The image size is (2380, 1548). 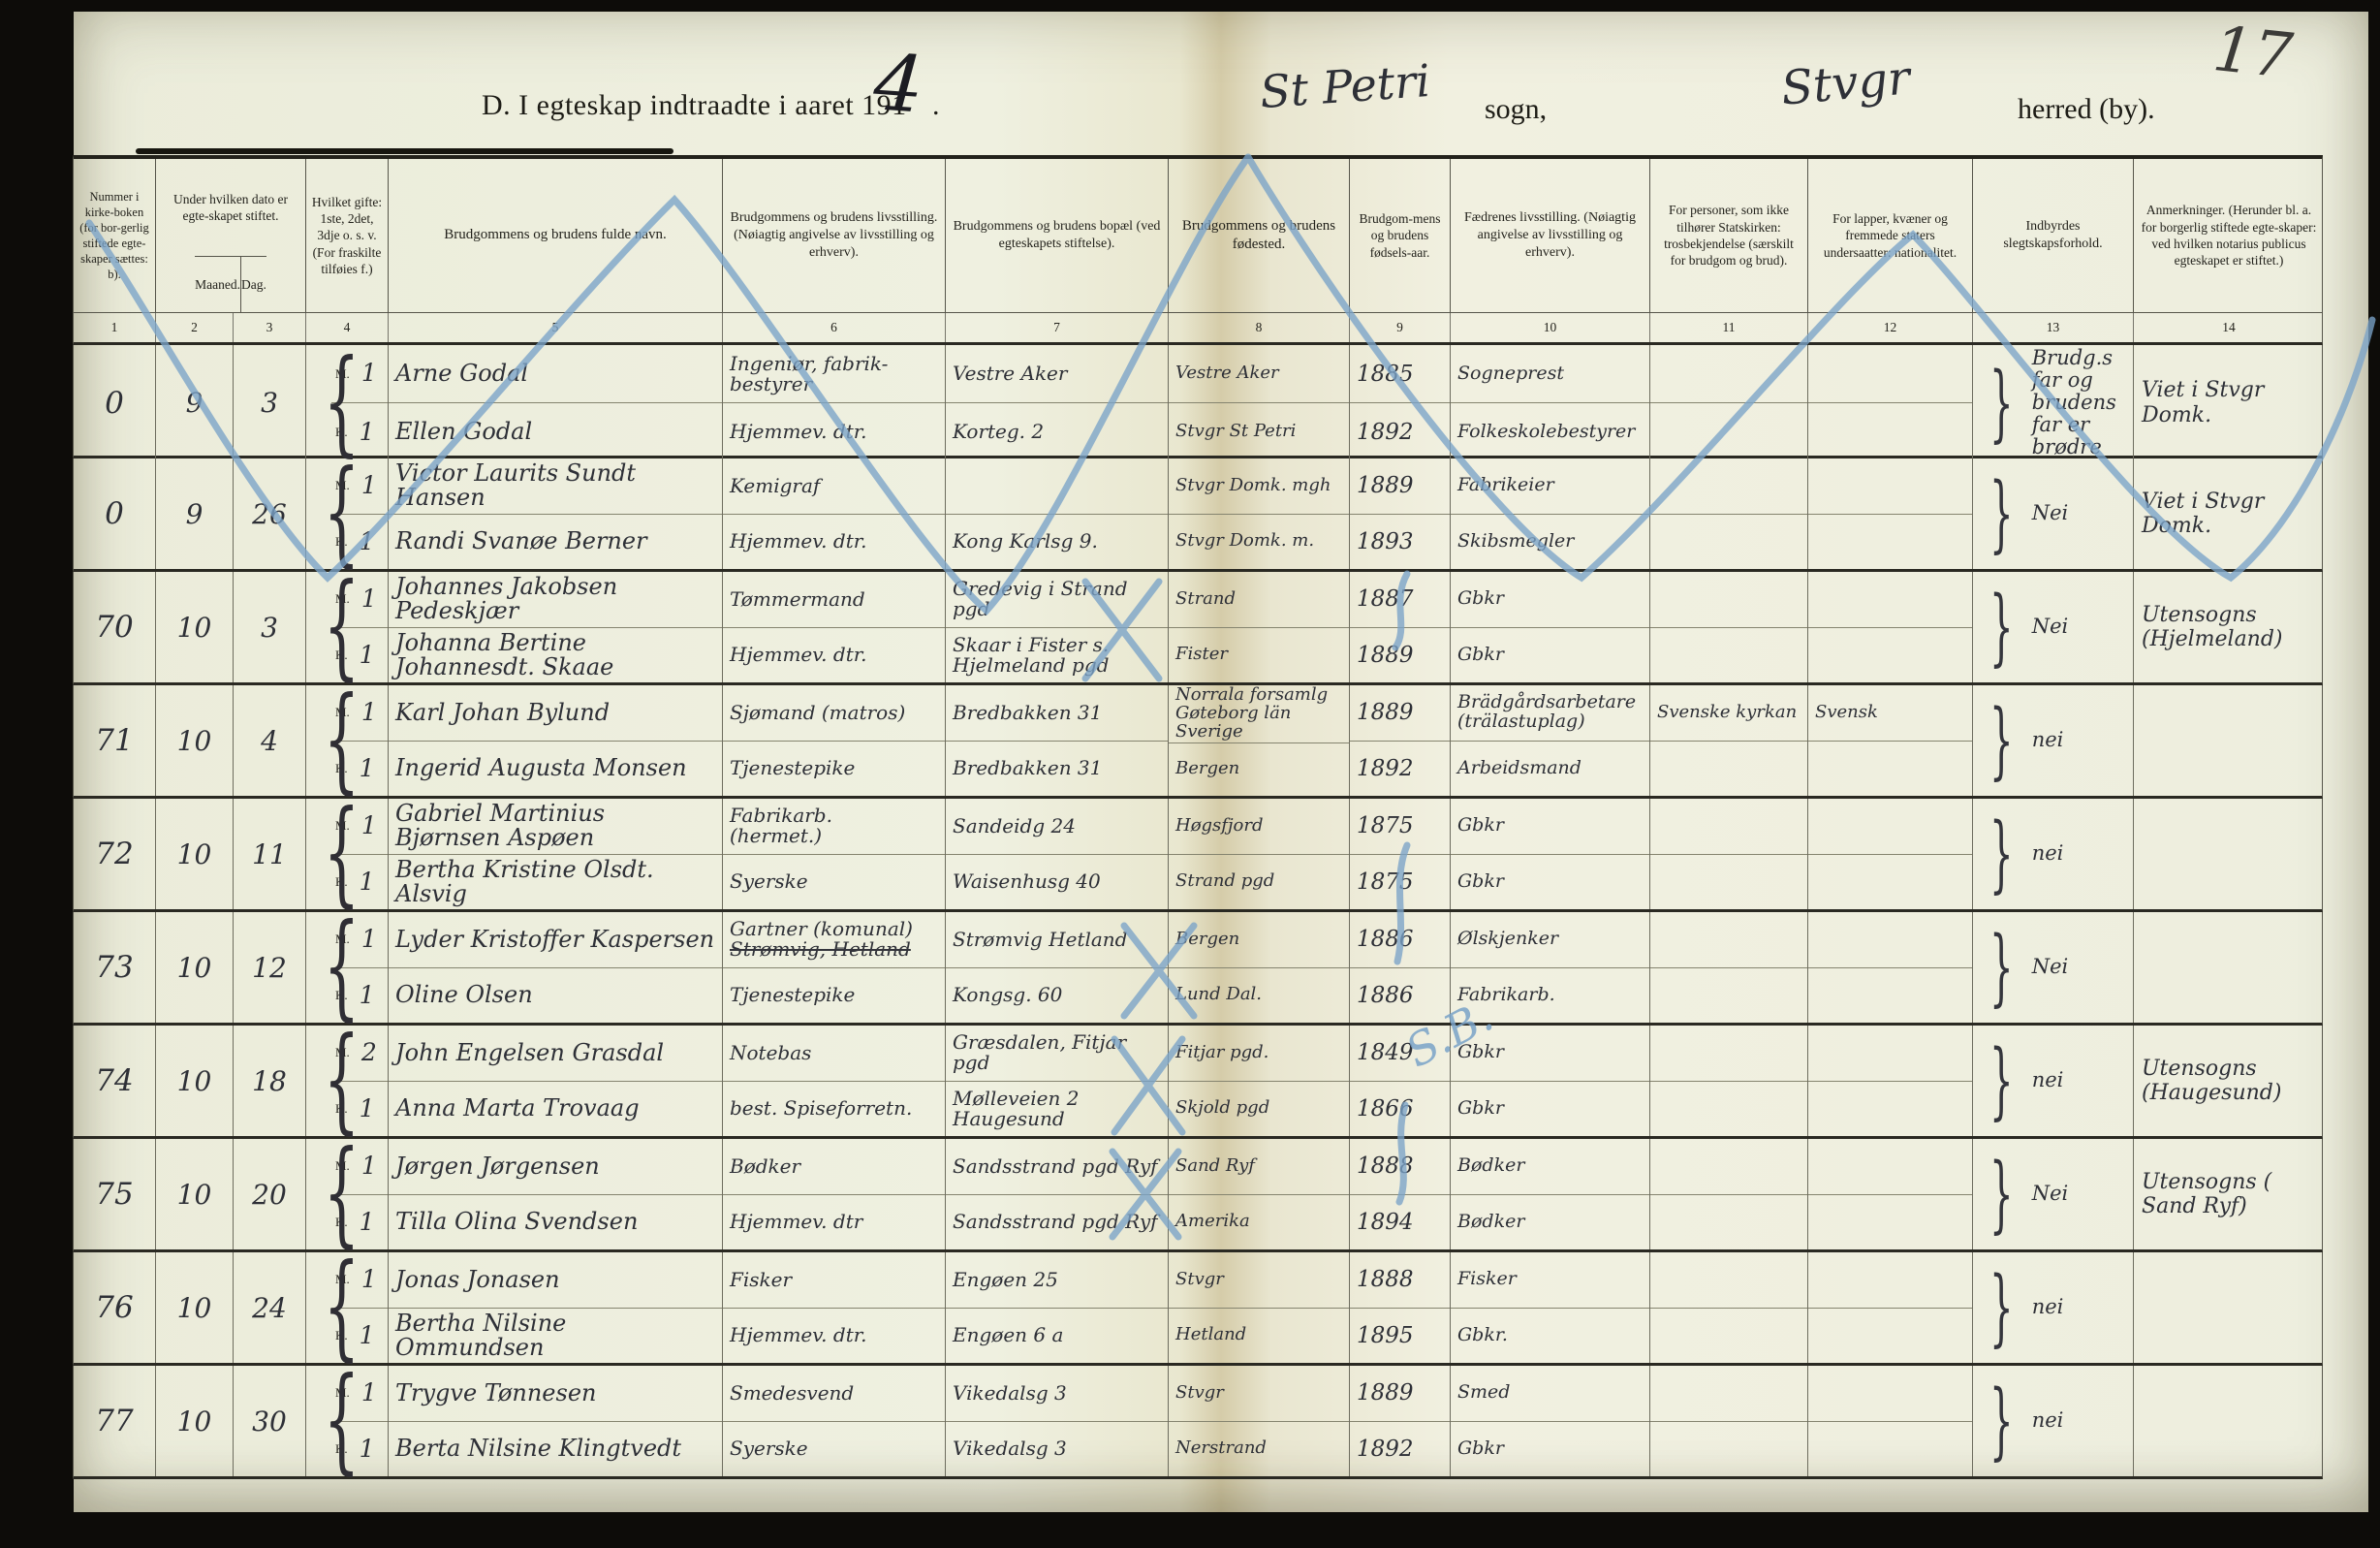 What do you see at coordinates (1483, 1334) in the screenshot?
I see `bride-father-occupation: Gbkr.` at bounding box center [1483, 1334].